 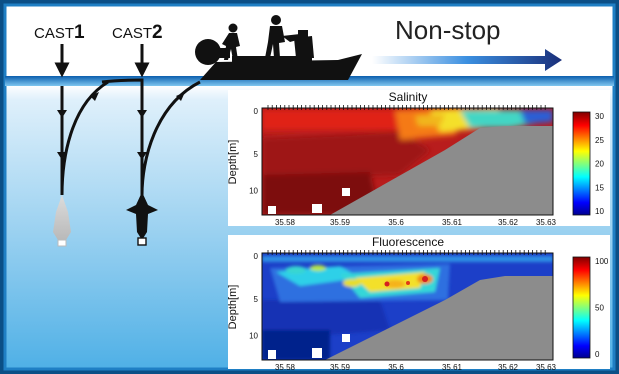 What do you see at coordinates (546, 367) in the screenshot?
I see `fl-xtick-label: 35.63` at bounding box center [546, 367].